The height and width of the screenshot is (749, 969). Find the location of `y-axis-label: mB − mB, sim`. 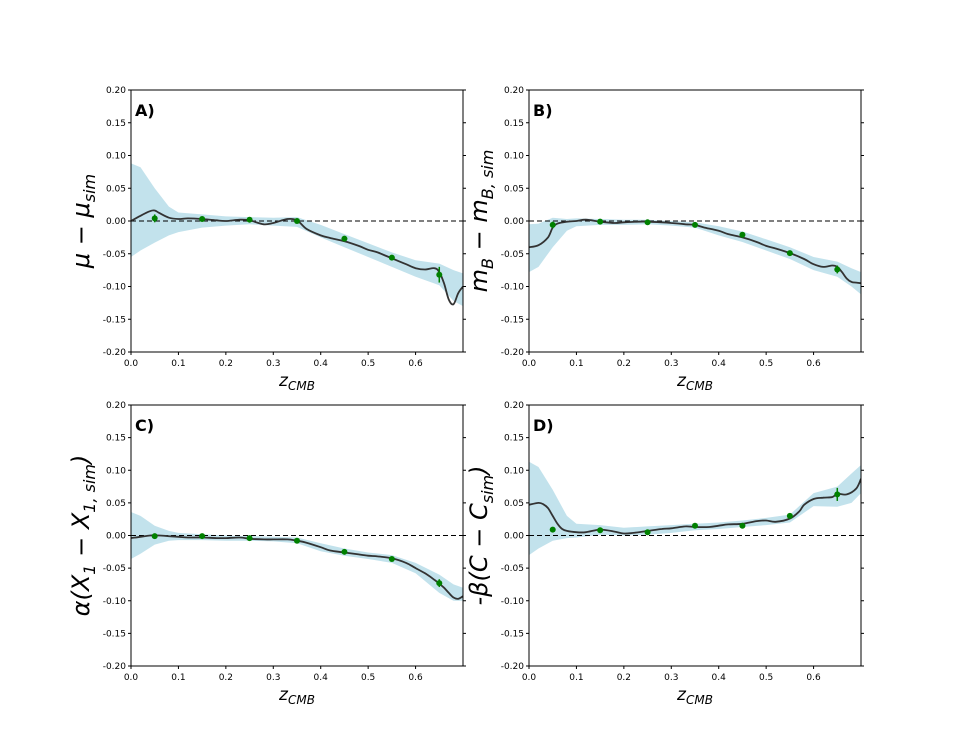

y-axis-label: mB − mB, sim is located at coordinates (481, 221).